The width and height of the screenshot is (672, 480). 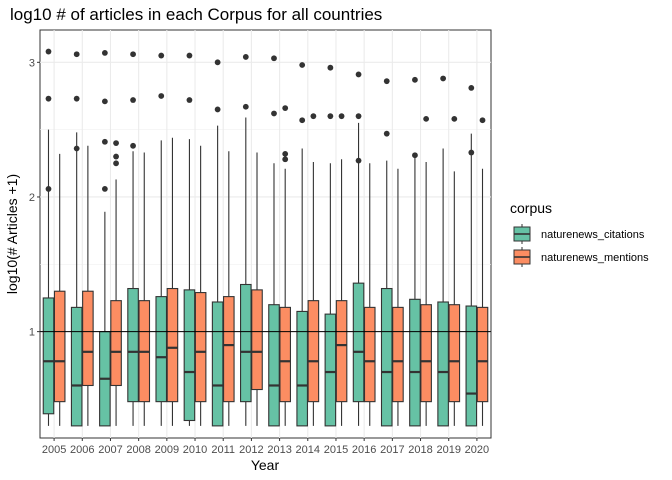 What do you see at coordinates (593, 235) in the screenshot?
I see `legend-label: naturenews_citations` at bounding box center [593, 235].